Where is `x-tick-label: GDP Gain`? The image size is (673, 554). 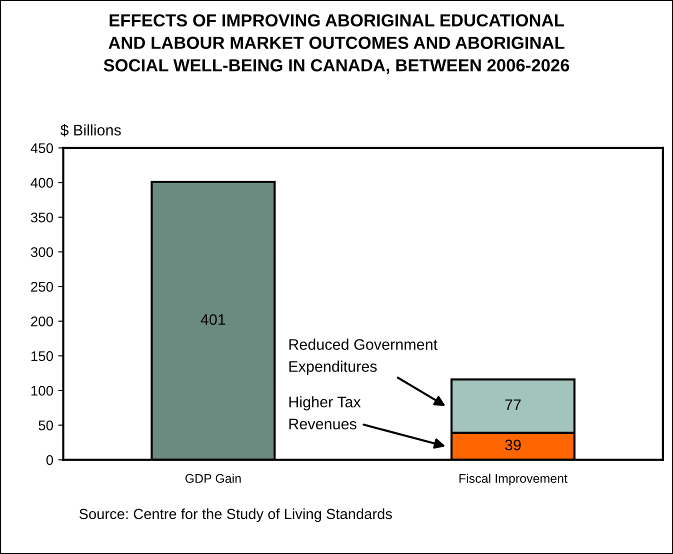
x-tick-label: GDP Gain is located at coordinates (213, 478).